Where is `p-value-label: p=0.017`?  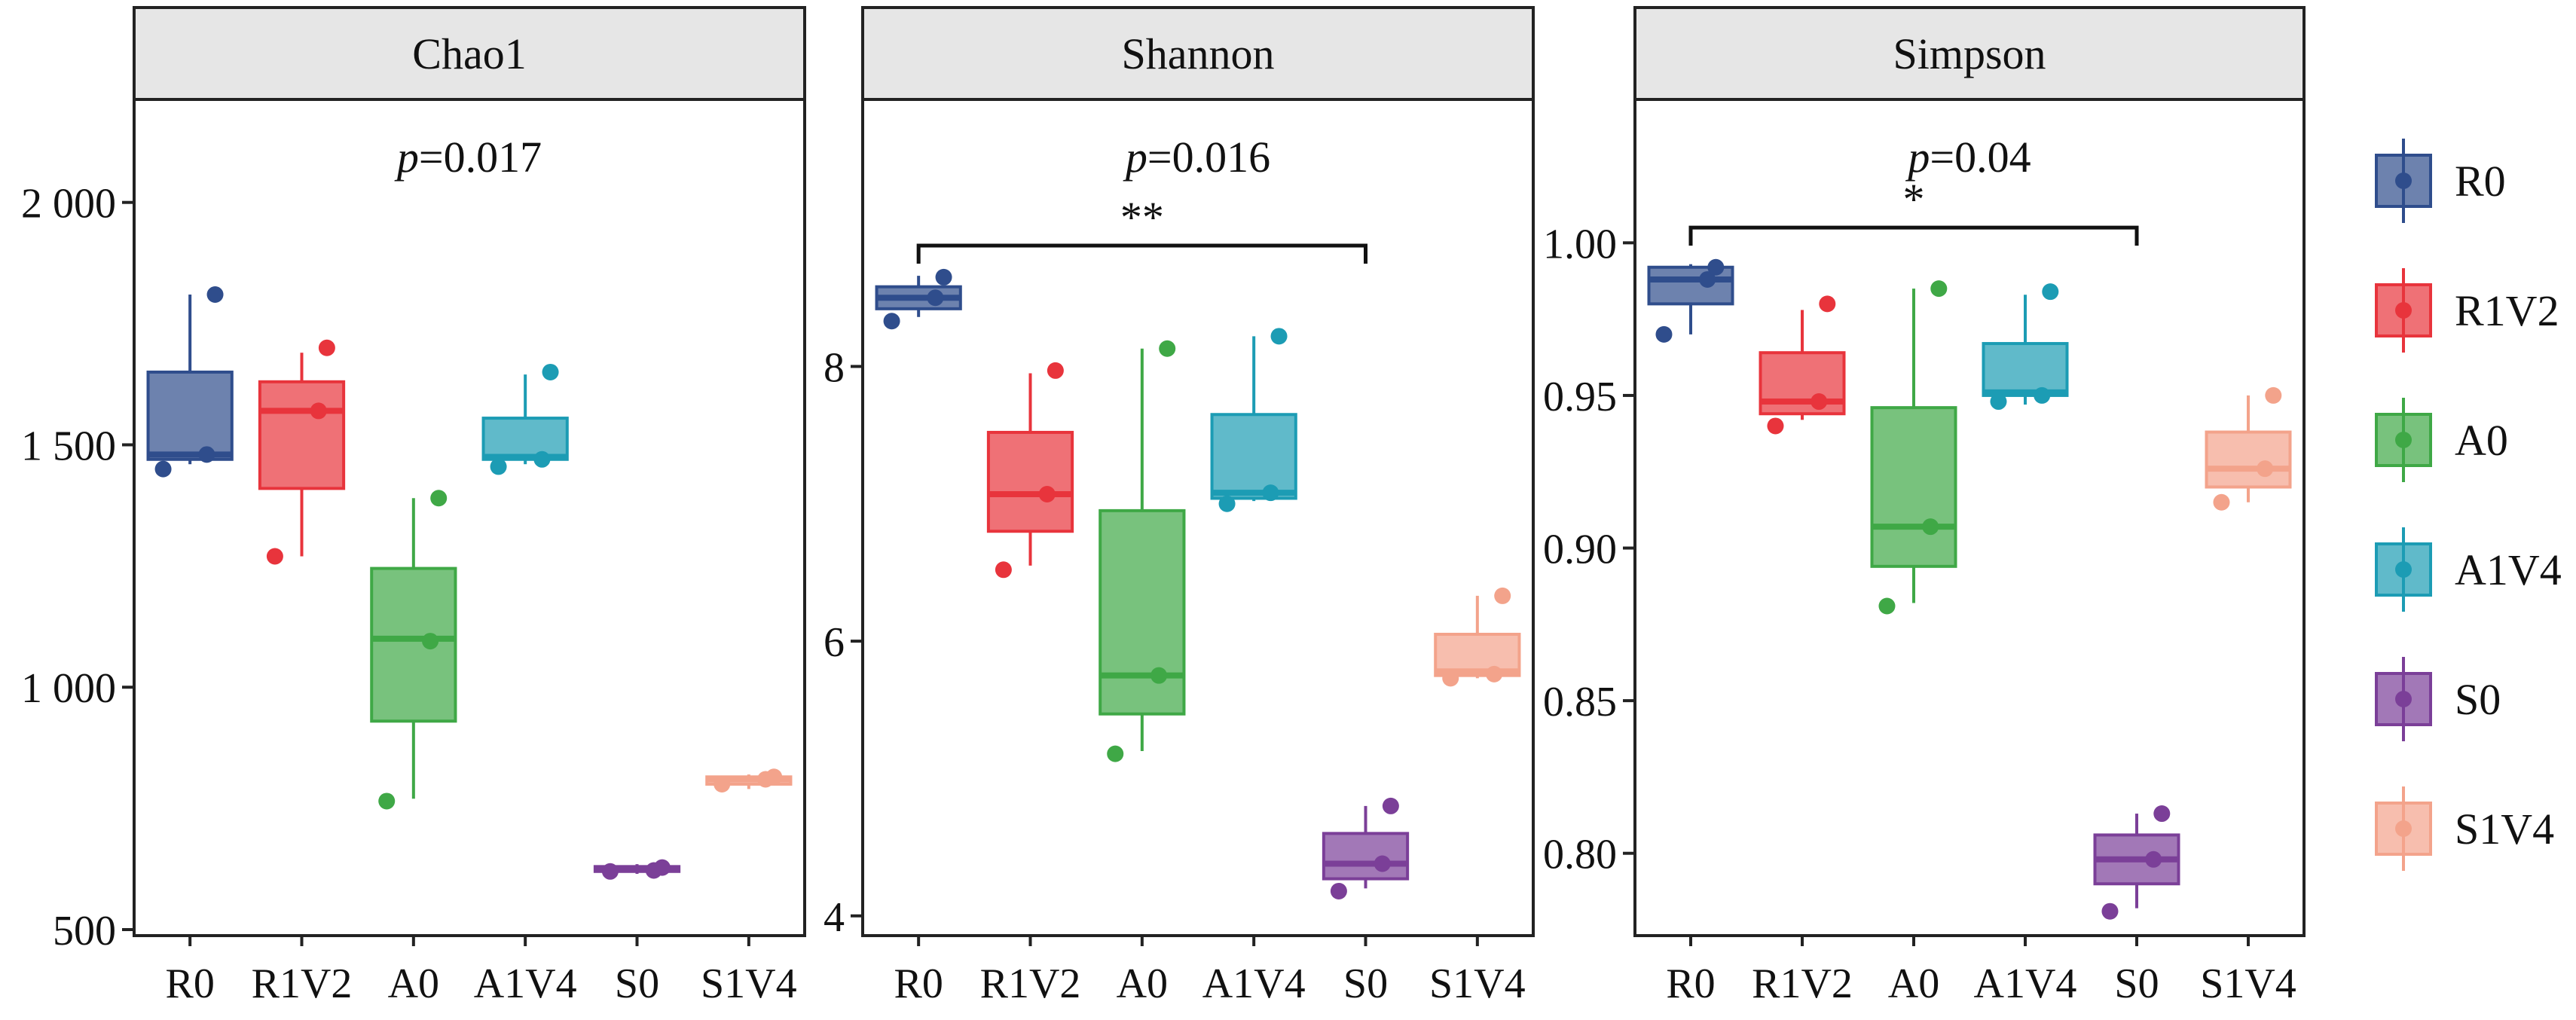 p-value-label: p=0.017 is located at coordinates (468, 157).